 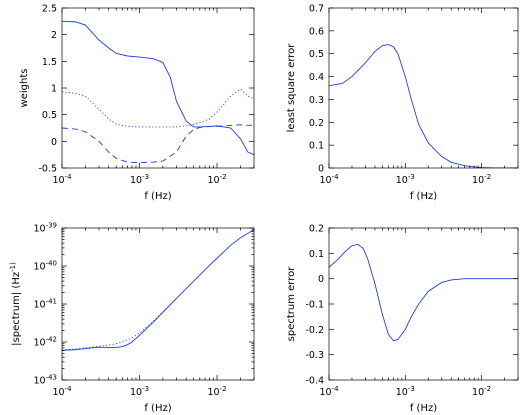 What do you see at coordinates (54, 35) in the screenshot?
I see `y-tick-label: 2` at bounding box center [54, 35].